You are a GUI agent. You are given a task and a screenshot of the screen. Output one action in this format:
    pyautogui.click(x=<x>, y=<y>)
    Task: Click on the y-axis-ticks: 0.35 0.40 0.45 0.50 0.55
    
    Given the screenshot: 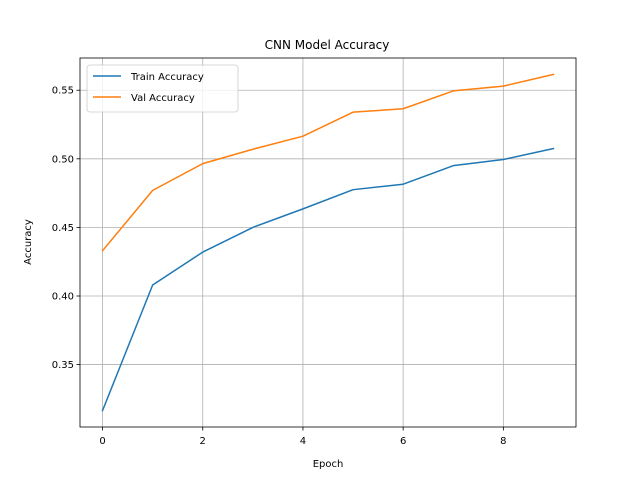 What is the action you would take?
    pyautogui.click(x=66, y=228)
    